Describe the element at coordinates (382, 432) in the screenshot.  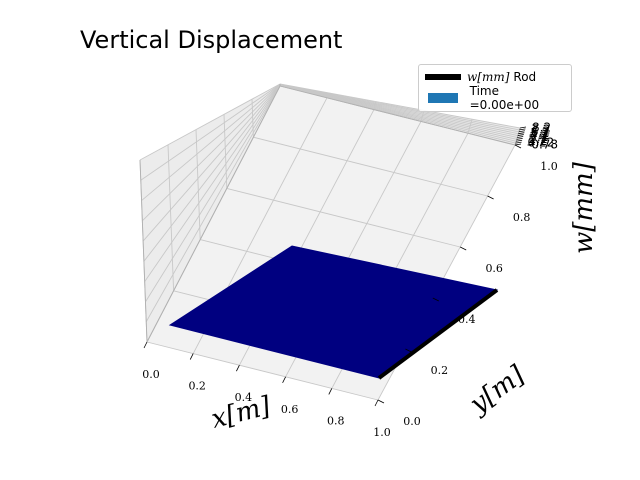
I see `x-tick-label-5: 1.0` at that location.